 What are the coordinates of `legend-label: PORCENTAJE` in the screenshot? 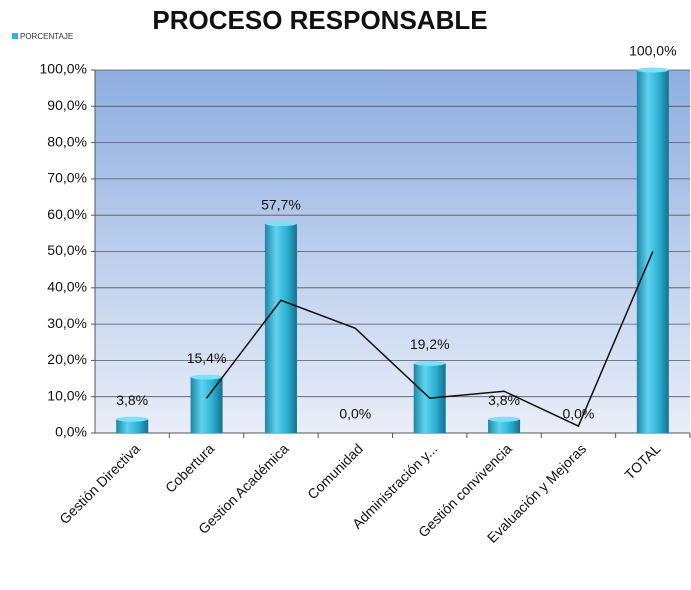 It's located at (46, 36).